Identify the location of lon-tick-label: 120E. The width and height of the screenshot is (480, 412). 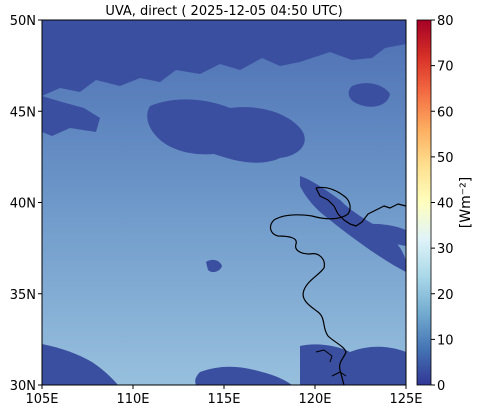
(314, 399).